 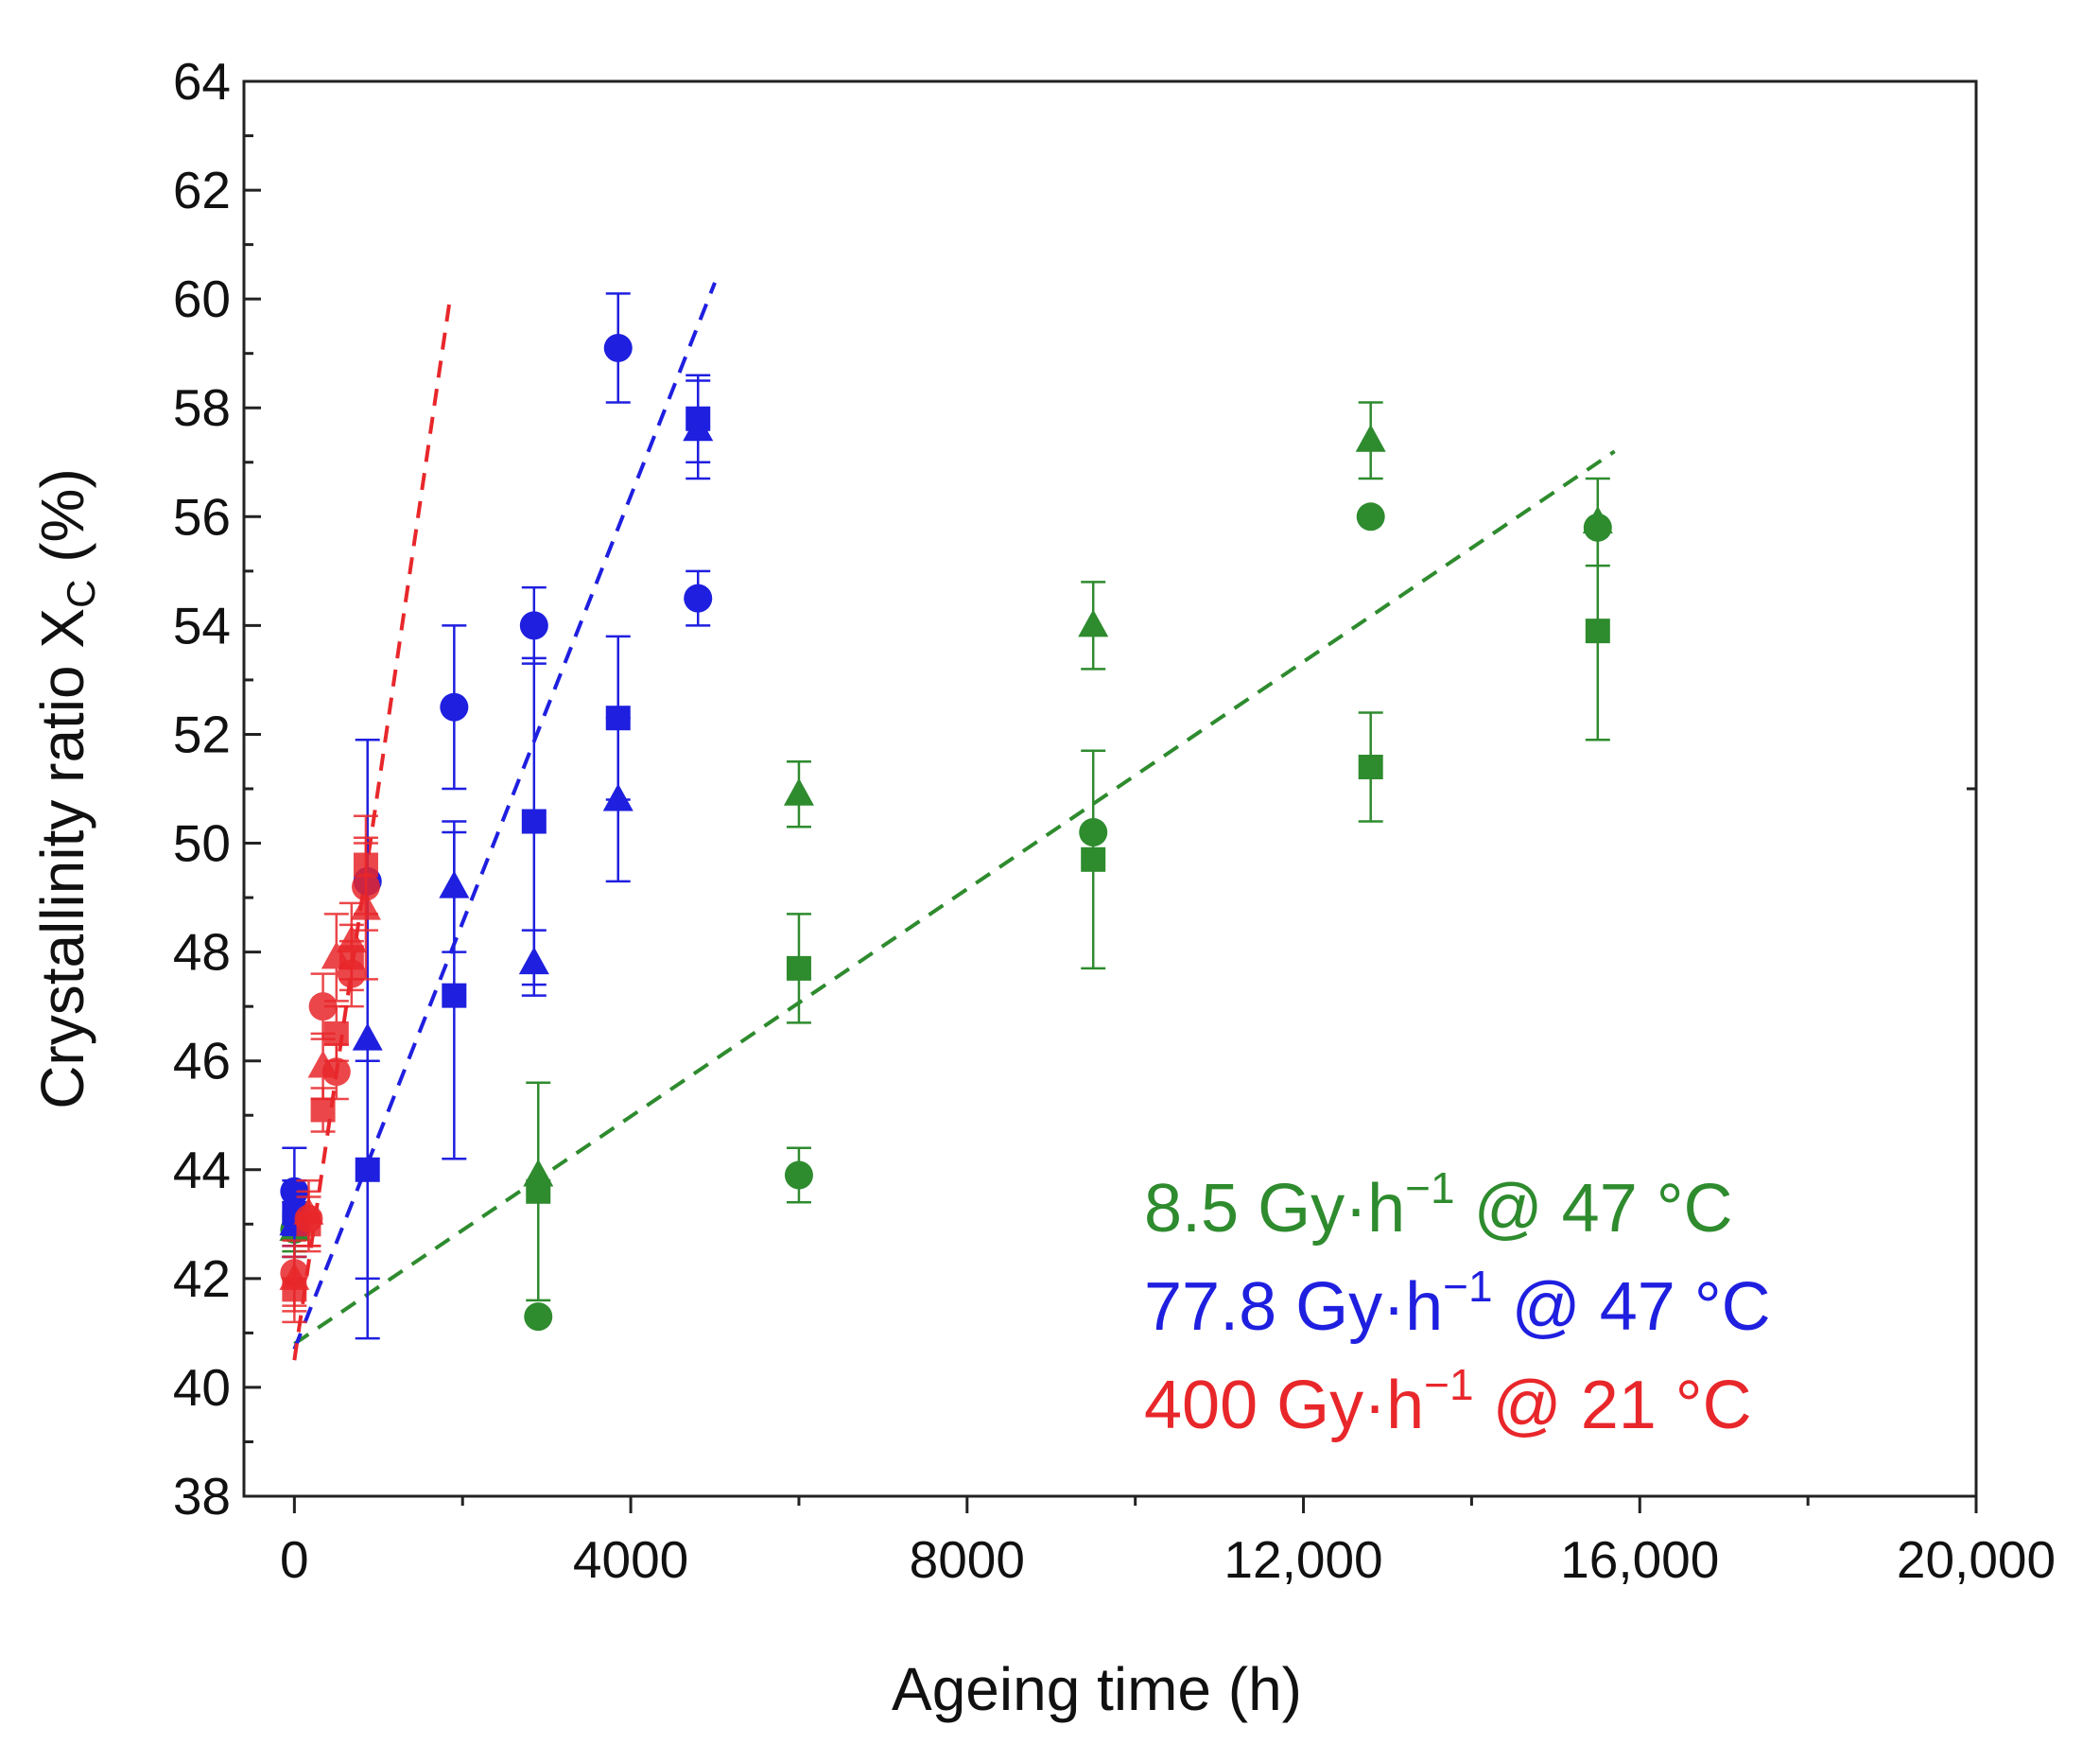 What do you see at coordinates (202, 952) in the screenshot?
I see `y-tick-label: 48` at bounding box center [202, 952].